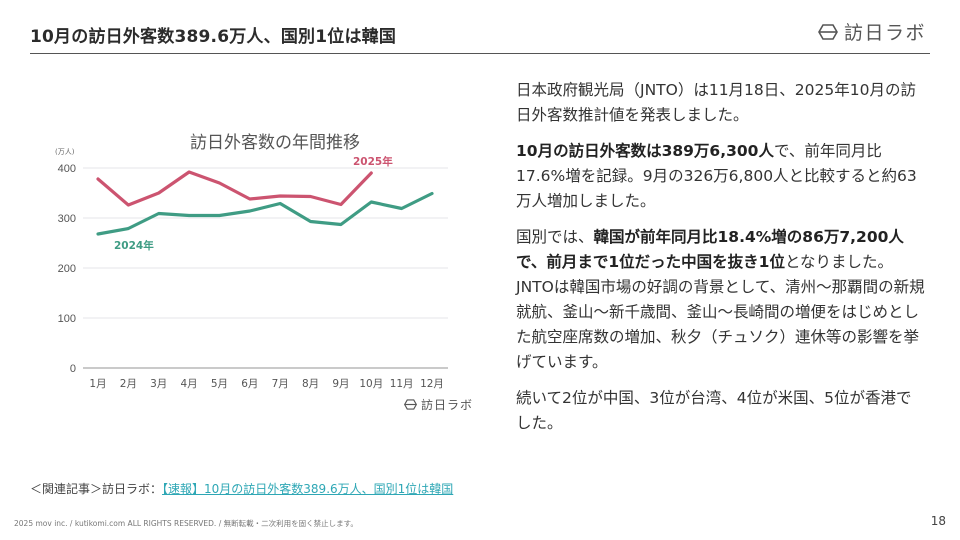 The image size is (960, 540). Describe the element at coordinates (234, 188) in the screenshot. I see `series-line-2025年` at that location.